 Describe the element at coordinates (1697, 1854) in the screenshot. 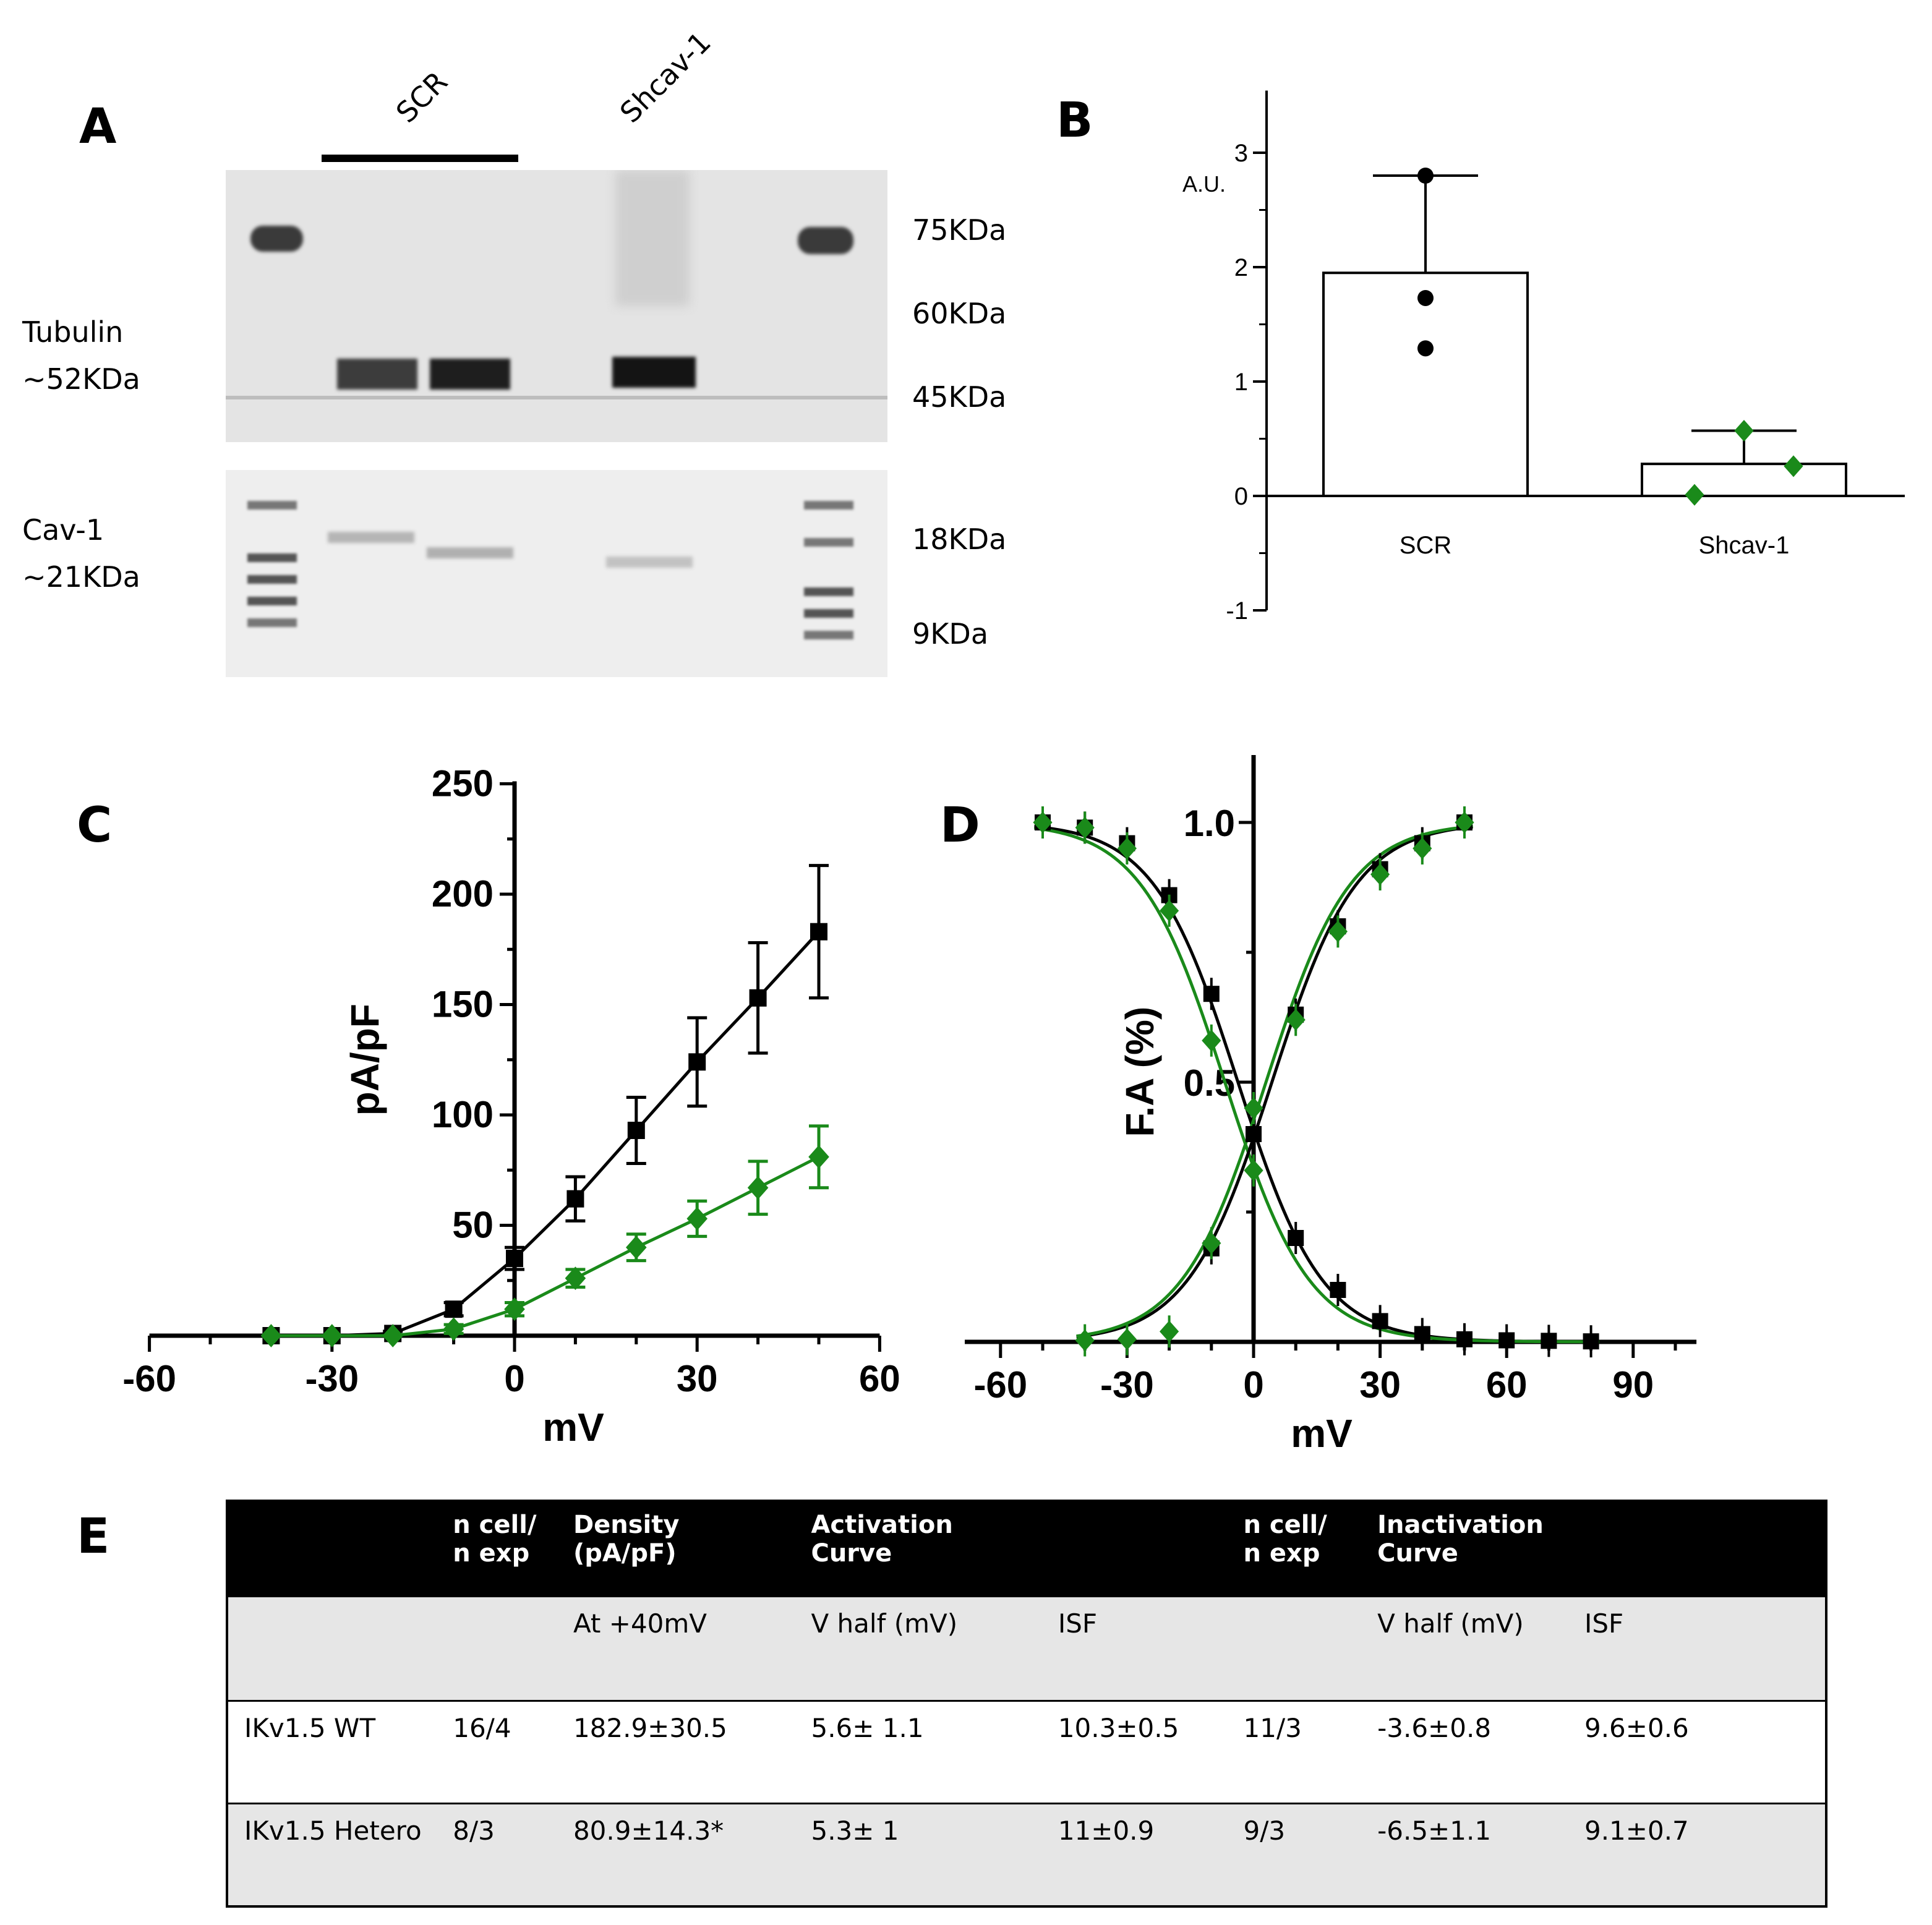

I see `table-cell: 9.1±0.7` at that location.